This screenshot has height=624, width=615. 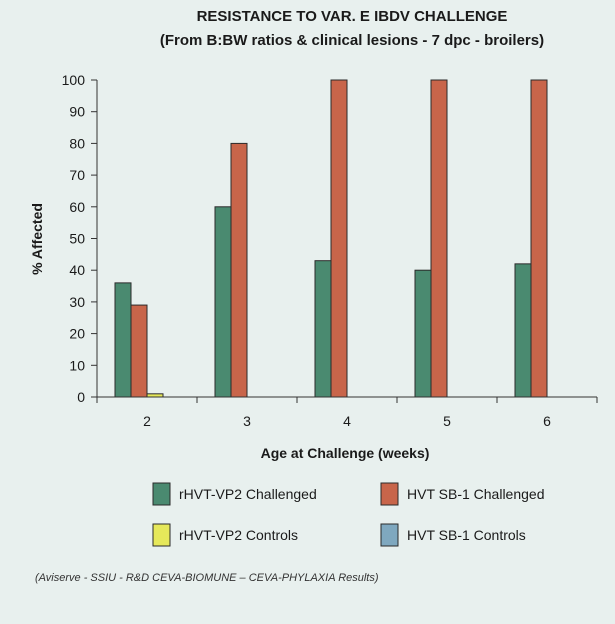 What do you see at coordinates (547, 421) in the screenshot?
I see `x-tick-label: 6` at bounding box center [547, 421].